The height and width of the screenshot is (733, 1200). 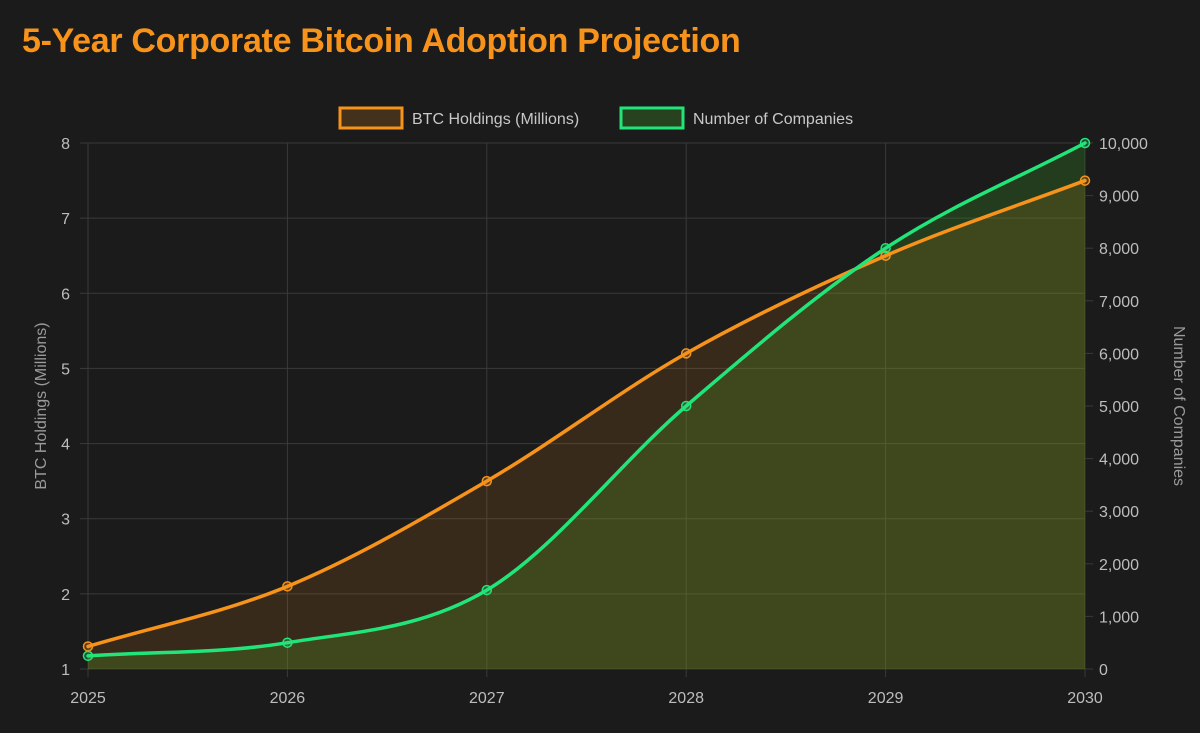 What do you see at coordinates (1123, 144) in the screenshot?
I see `right-axis-tick-label: 10,000` at bounding box center [1123, 144].